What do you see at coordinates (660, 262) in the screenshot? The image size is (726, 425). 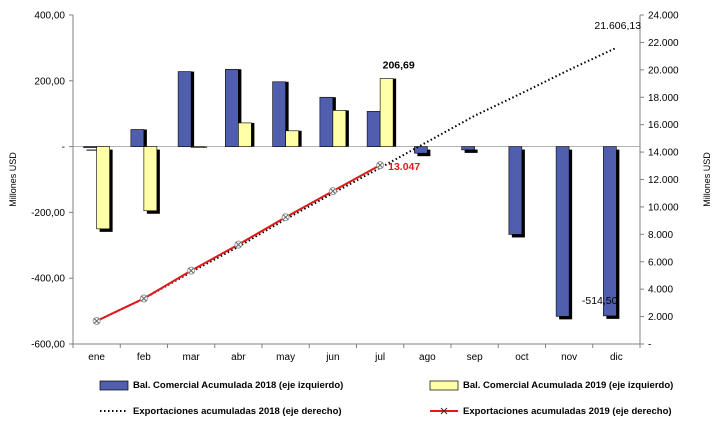 I see `right-tick-label: 6.000` at bounding box center [660, 262].